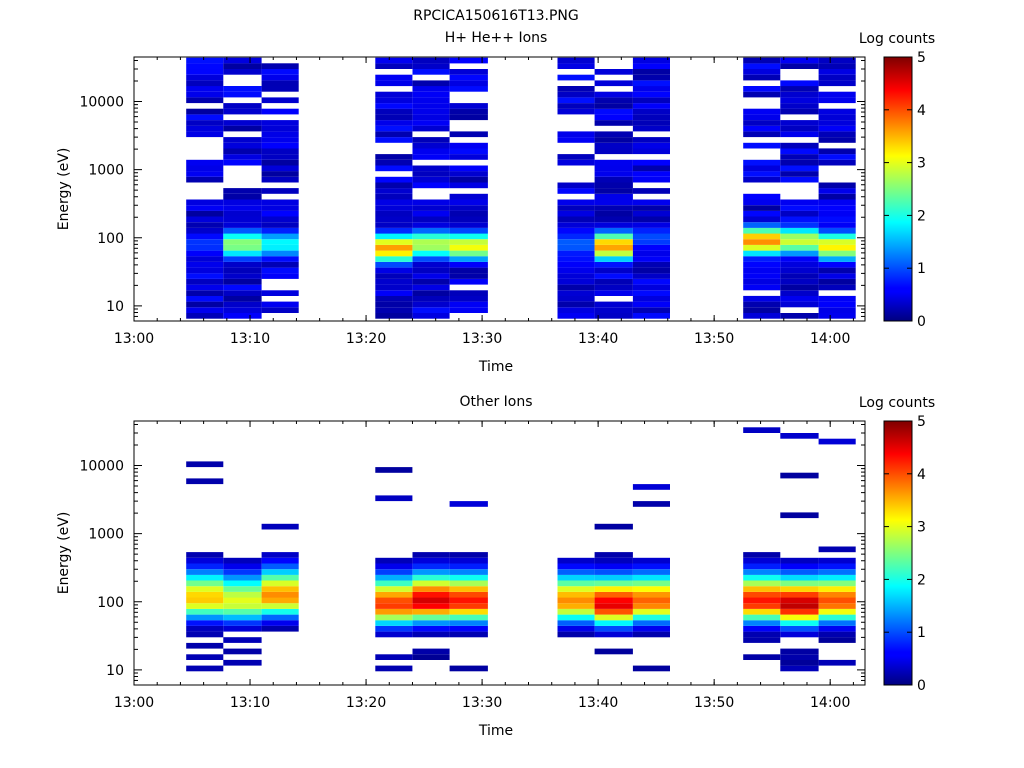  I want to click on y-tick-label: 10000, so click(101, 103).